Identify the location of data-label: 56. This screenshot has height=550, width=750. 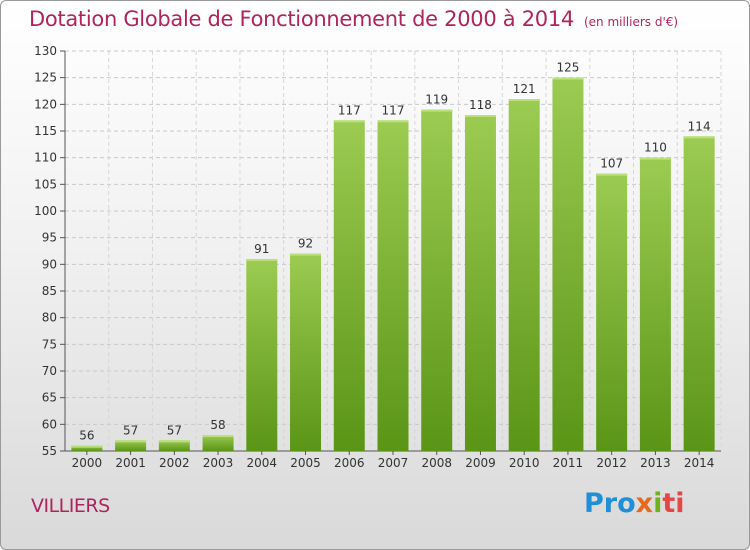
(86, 436).